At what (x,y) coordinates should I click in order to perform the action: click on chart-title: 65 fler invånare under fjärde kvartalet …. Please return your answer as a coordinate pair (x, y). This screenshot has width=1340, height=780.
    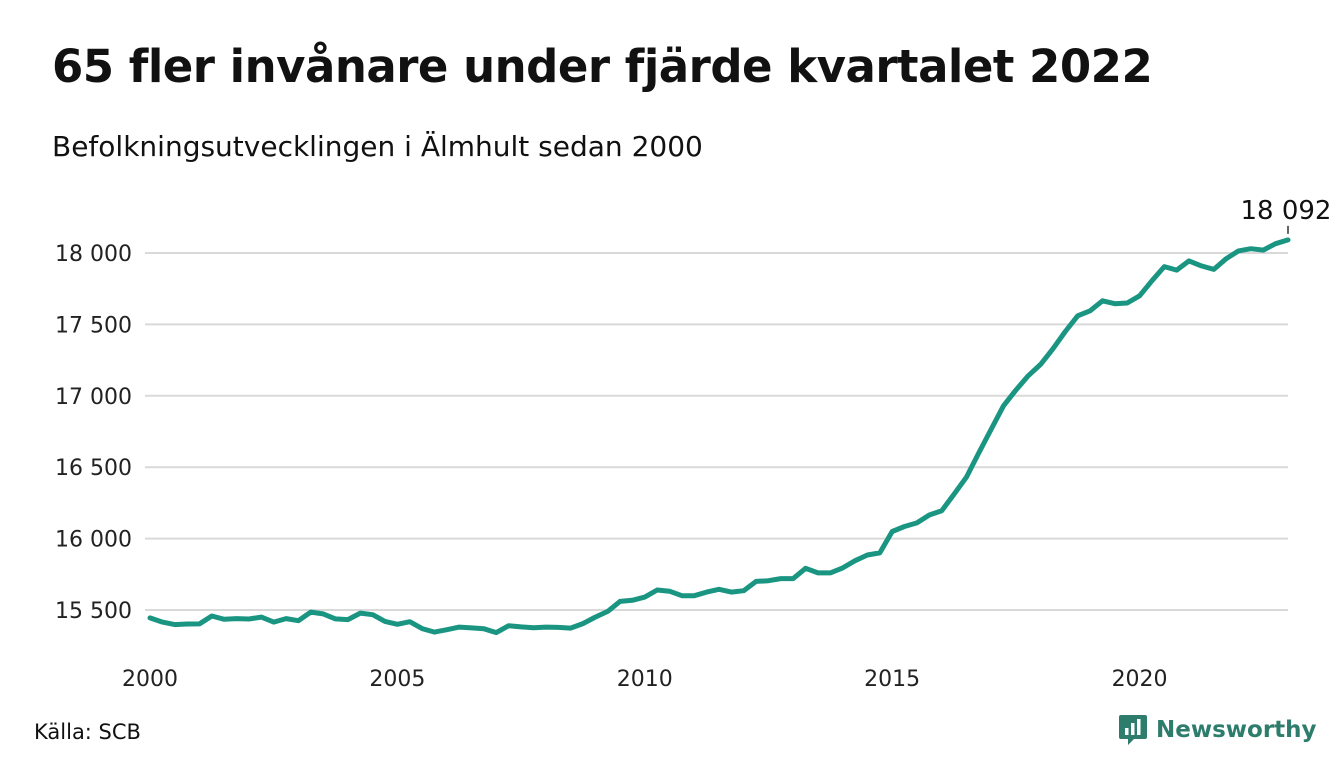
    Looking at the image, I should click on (602, 66).